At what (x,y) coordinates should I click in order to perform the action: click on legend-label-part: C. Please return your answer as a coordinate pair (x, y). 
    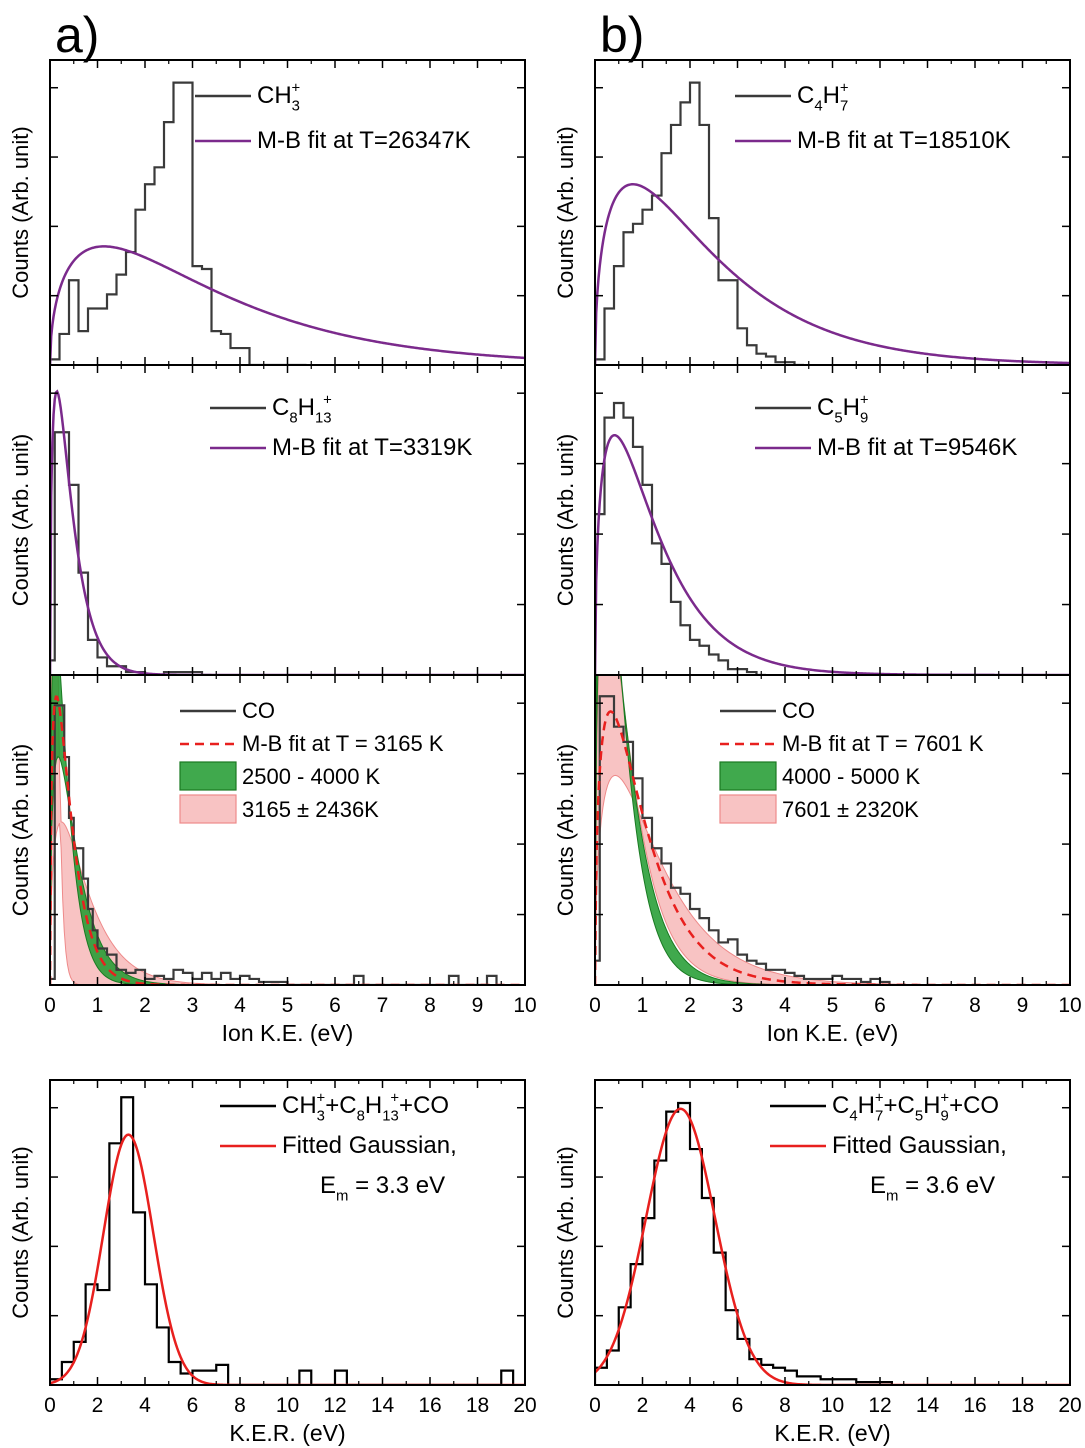
    Looking at the image, I should click on (840, 1105).